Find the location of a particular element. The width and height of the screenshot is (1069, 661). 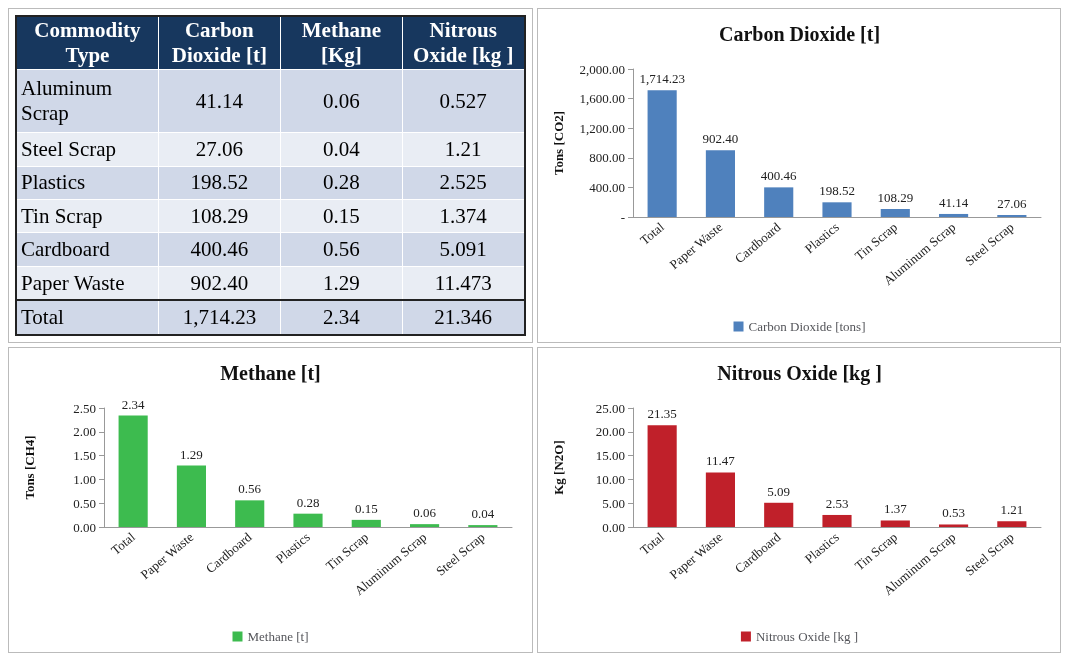

y-tick-label: 20.00 is located at coordinates (610, 432).